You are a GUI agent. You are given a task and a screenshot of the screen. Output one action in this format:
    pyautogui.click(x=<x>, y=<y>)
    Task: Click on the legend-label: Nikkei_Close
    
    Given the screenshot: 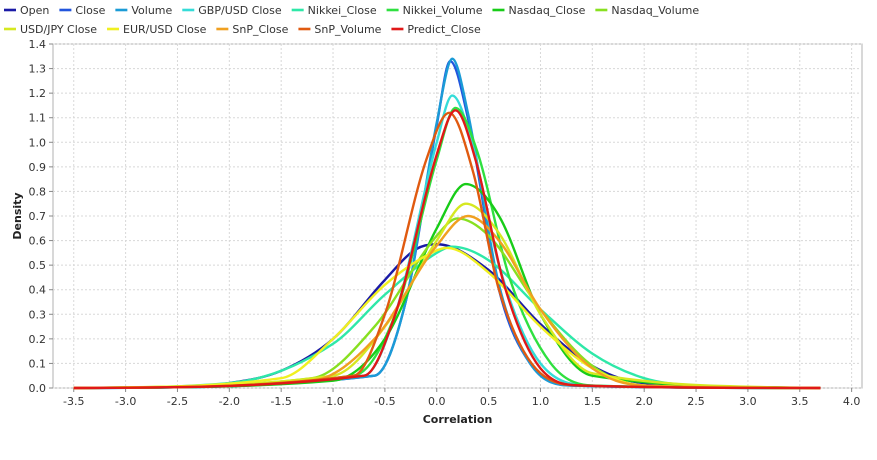 What is the action you would take?
    pyautogui.click(x=342, y=10)
    